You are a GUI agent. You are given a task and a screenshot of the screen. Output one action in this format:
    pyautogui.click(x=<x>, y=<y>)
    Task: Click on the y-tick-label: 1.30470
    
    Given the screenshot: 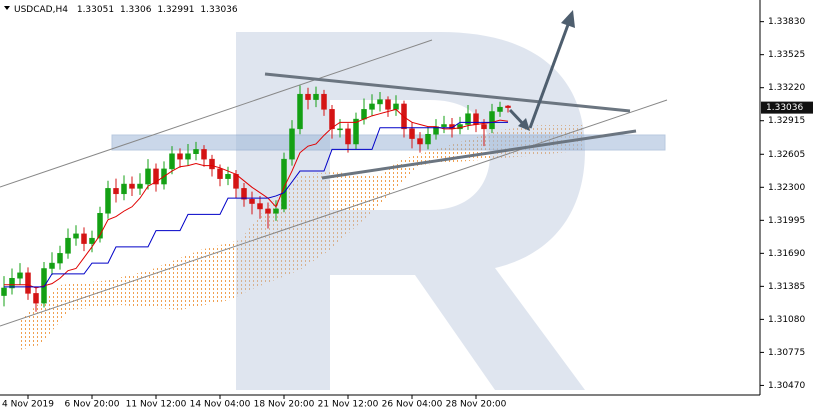 What is the action you would take?
    pyautogui.click(x=786, y=386)
    